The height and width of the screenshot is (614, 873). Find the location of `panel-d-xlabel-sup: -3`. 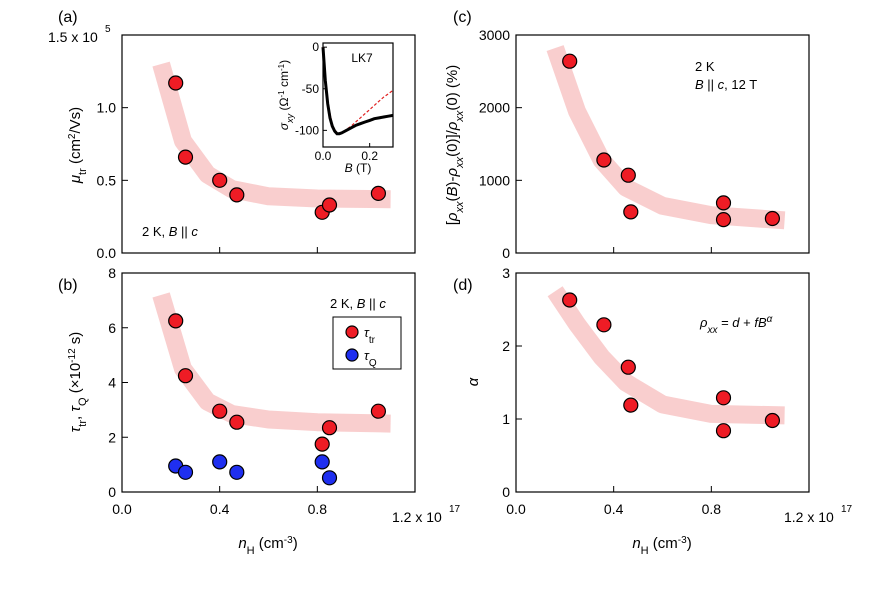

panel-d-xlabel-sup: -3 is located at coordinates (682, 540).